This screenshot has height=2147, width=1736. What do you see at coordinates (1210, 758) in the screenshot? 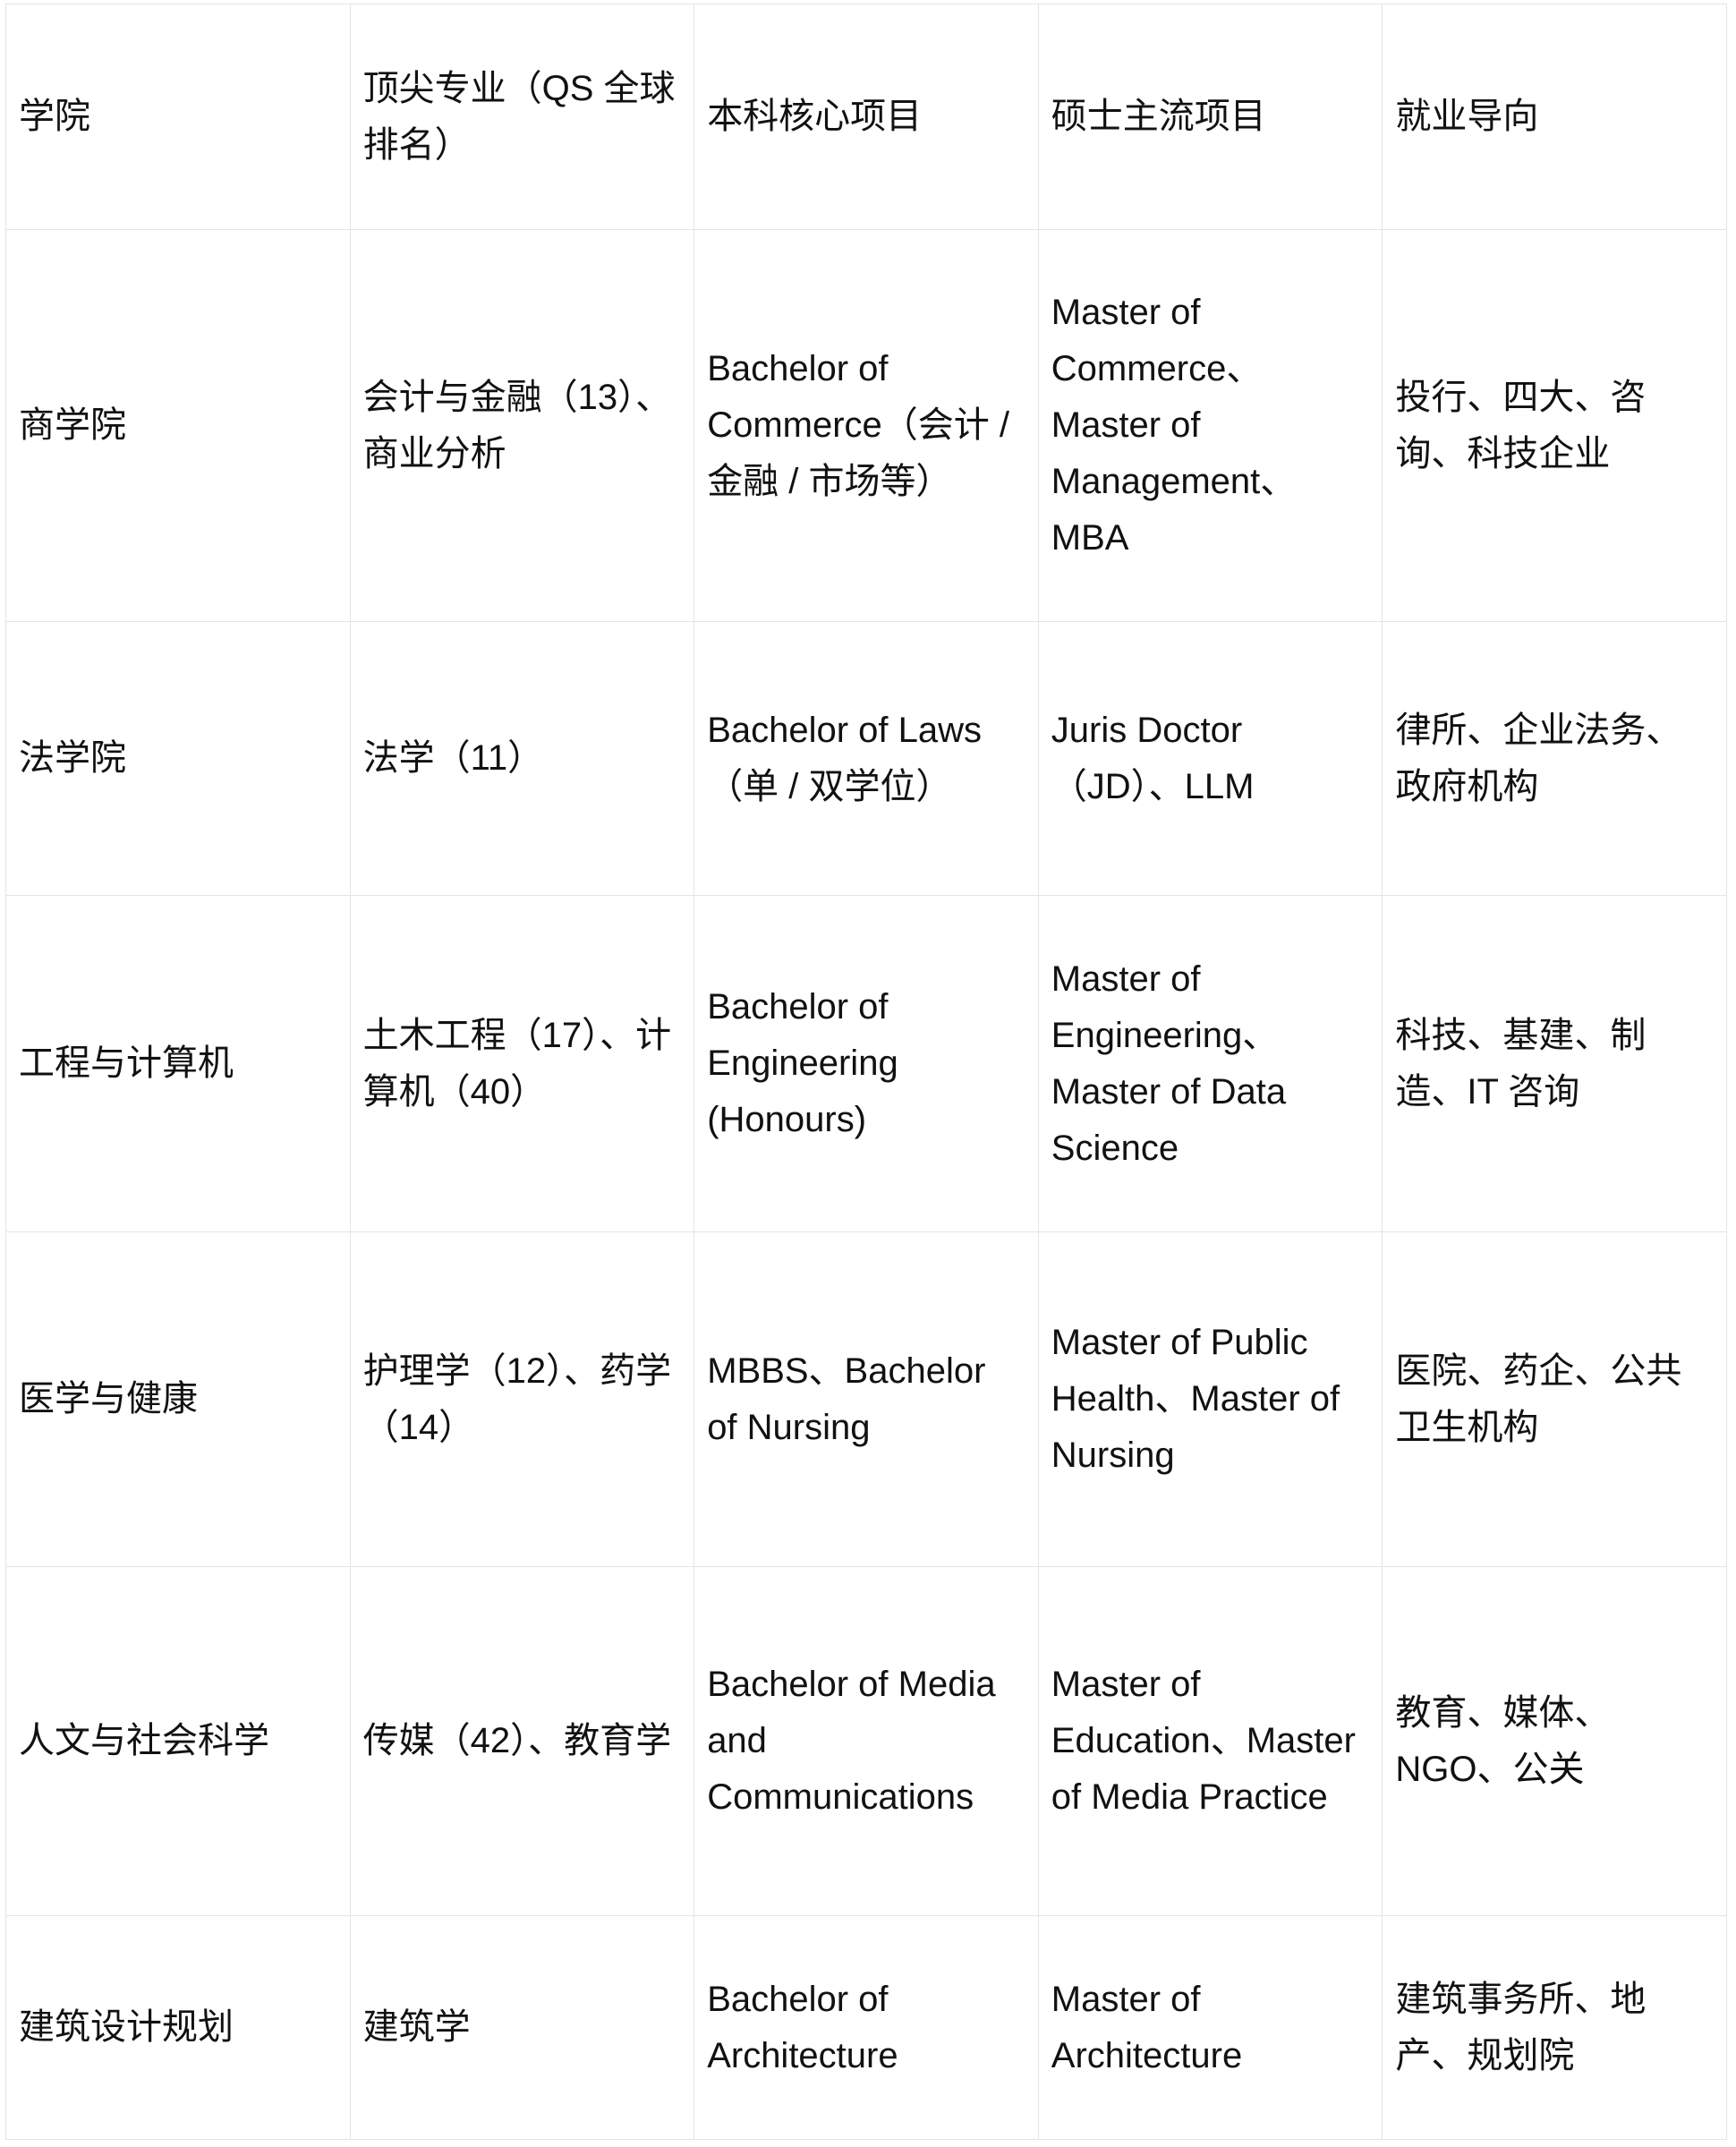
I see `cell-master-programs: Juris Doctor（JD）、LLM` at bounding box center [1210, 758].